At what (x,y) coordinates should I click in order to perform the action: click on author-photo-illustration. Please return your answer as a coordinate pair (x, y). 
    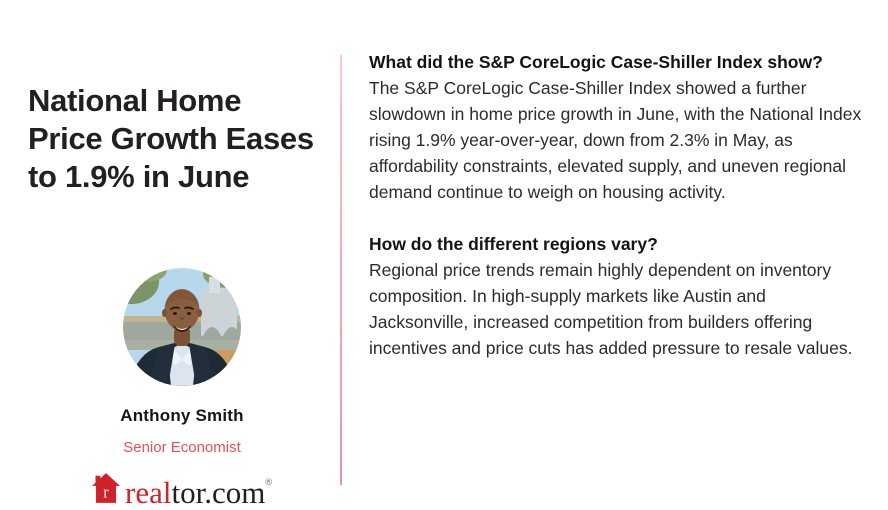
    Looking at the image, I should click on (182, 327).